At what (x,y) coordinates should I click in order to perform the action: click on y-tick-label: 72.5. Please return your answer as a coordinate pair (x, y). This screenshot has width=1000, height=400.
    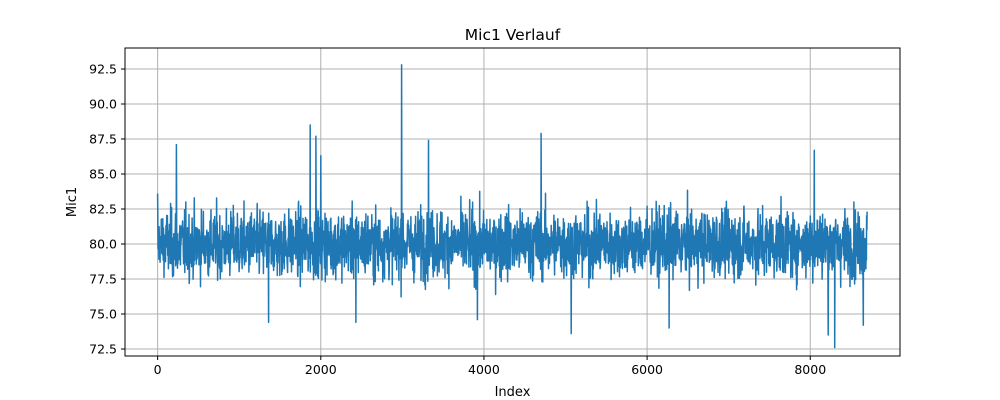
    Looking at the image, I should click on (103, 349).